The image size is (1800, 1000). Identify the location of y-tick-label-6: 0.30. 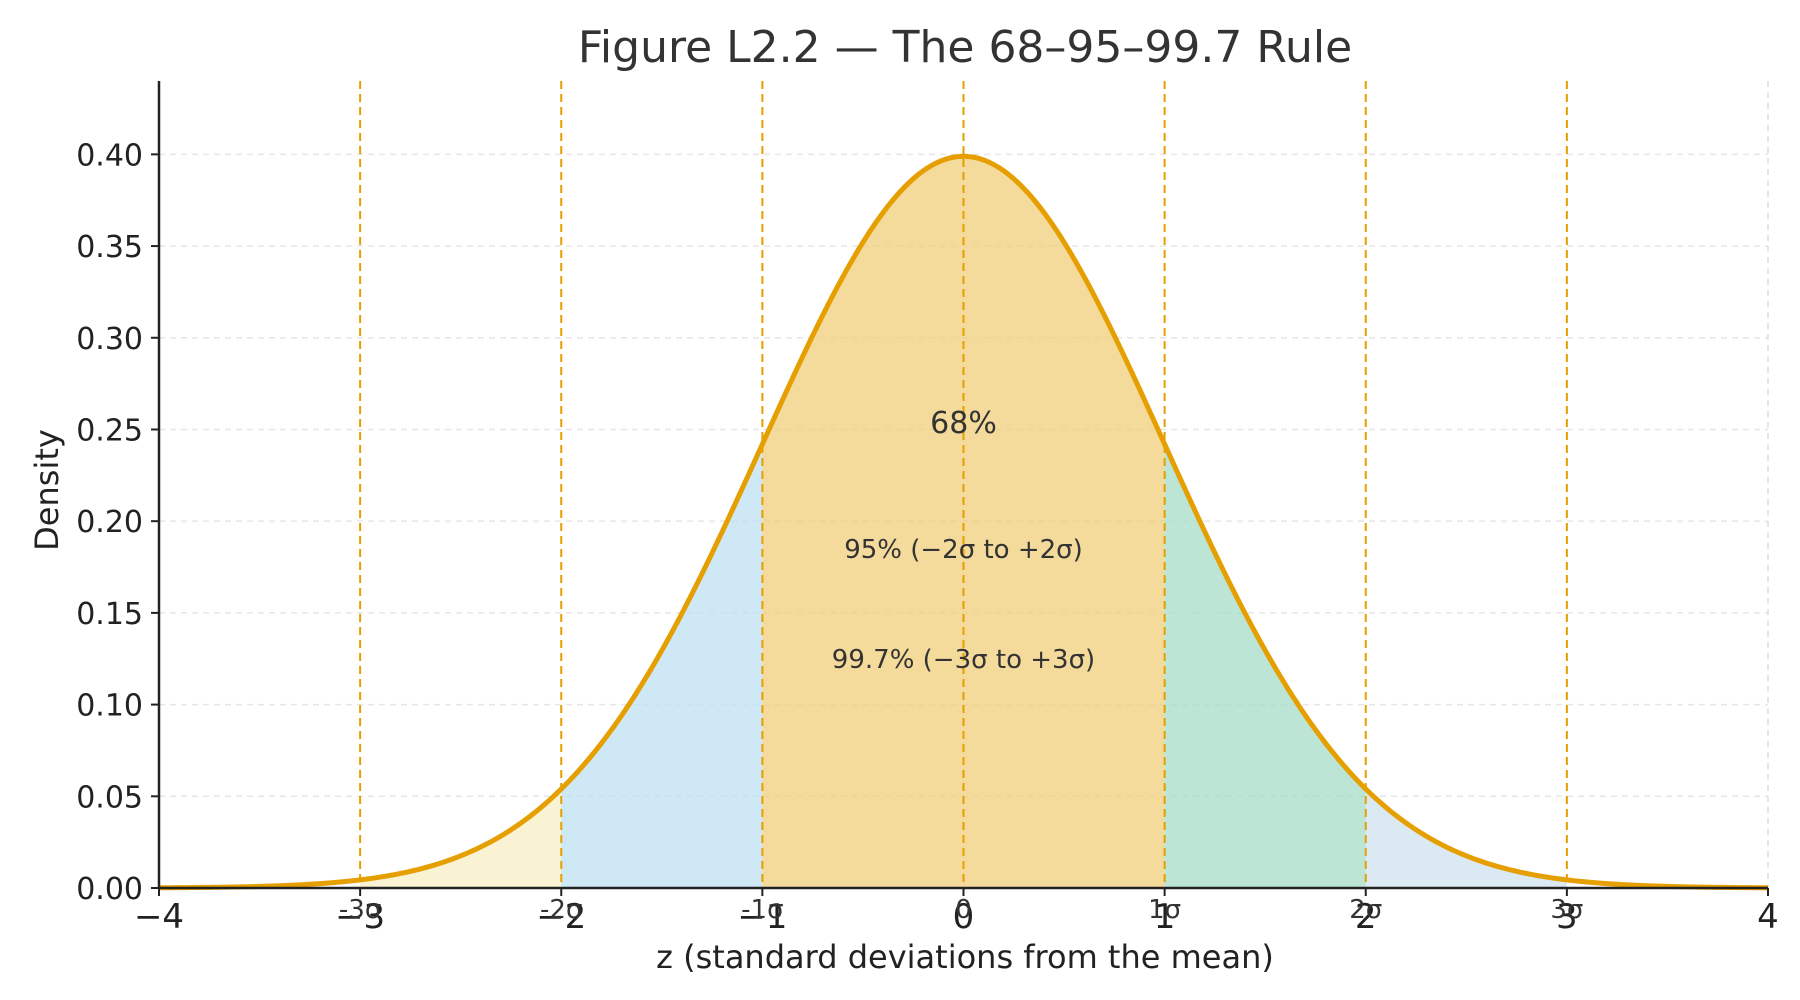
(109, 339).